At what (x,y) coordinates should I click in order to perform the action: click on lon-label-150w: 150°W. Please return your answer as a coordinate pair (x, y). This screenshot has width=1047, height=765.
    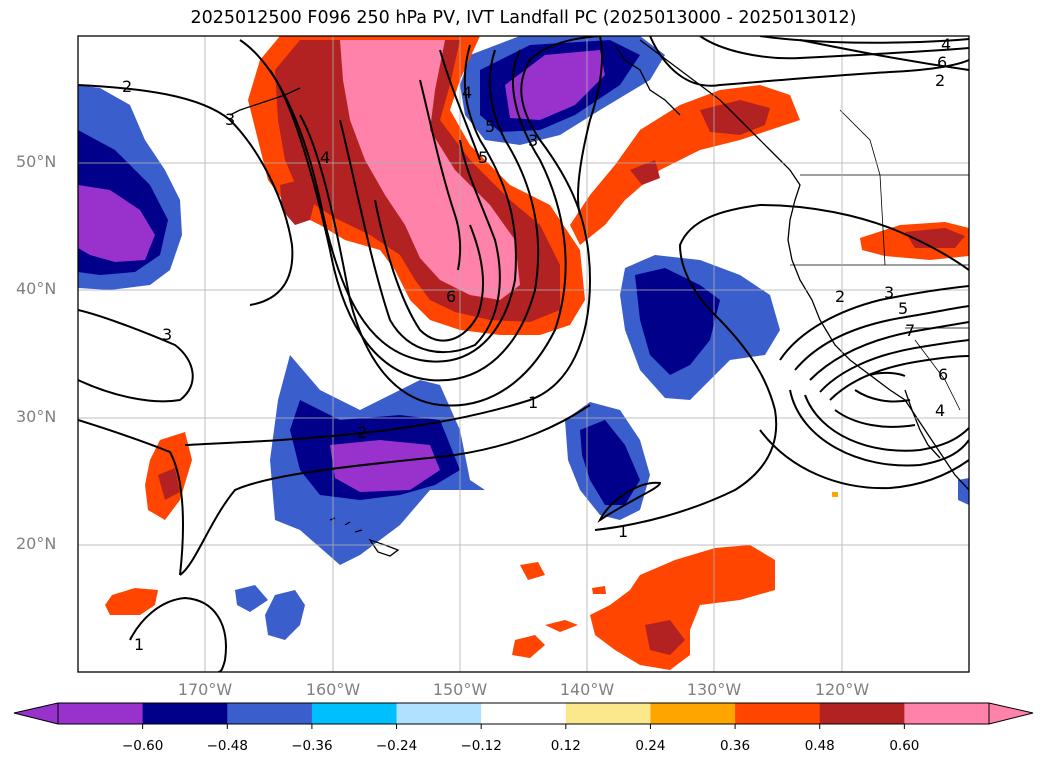
    Looking at the image, I should click on (460, 689).